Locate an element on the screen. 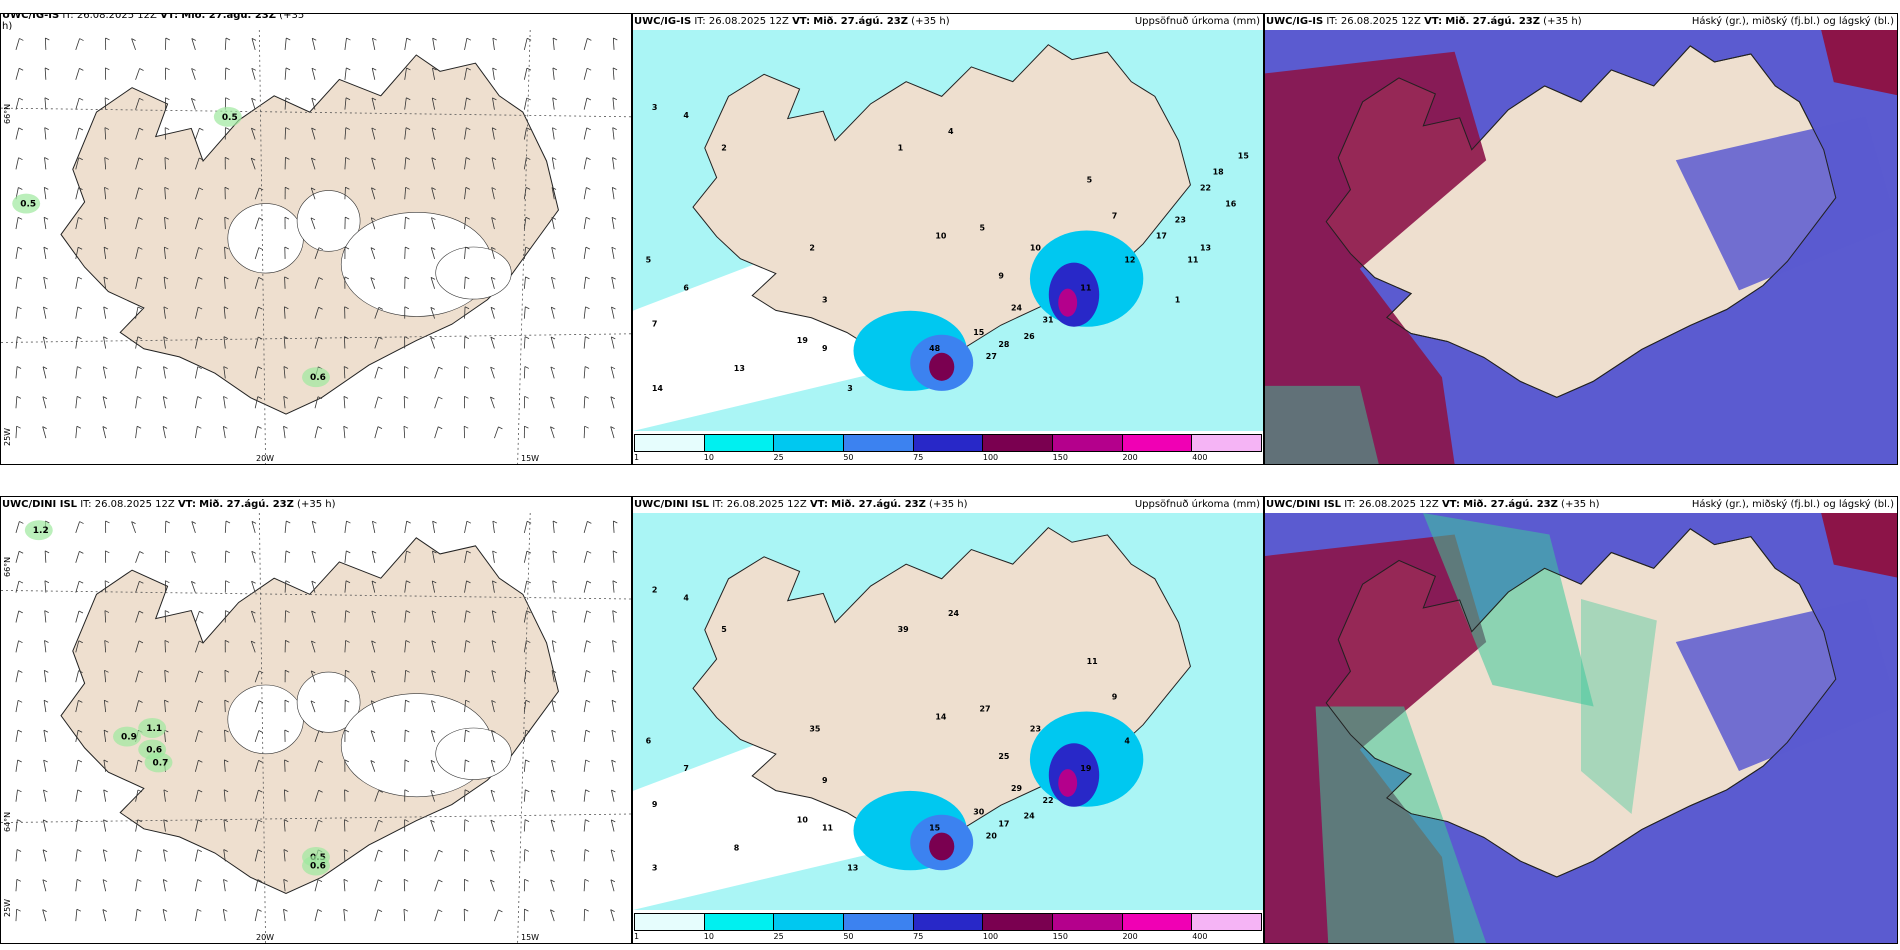 The width and height of the screenshot is (1900, 950). wind-value-label: 0.7 is located at coordinates (161, 763).